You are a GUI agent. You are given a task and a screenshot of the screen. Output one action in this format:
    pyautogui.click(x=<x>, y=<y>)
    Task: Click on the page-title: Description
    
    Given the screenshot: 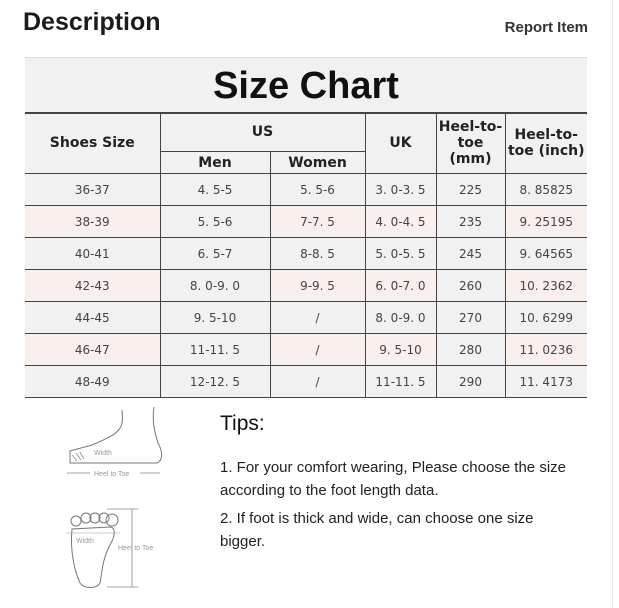 What is the action you would take?
    pyautogui.click(x=92, y=22)
    